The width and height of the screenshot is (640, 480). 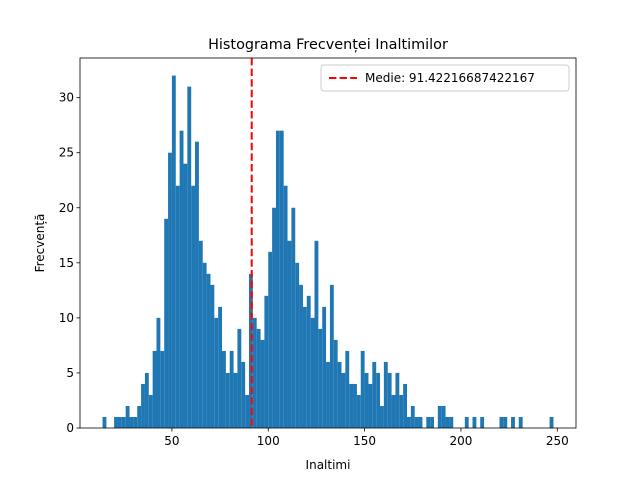 What do you see at coordinates (461, 441) in the screenshot?
I see `x-tick-label: 200` at bounding box center [461, 441].